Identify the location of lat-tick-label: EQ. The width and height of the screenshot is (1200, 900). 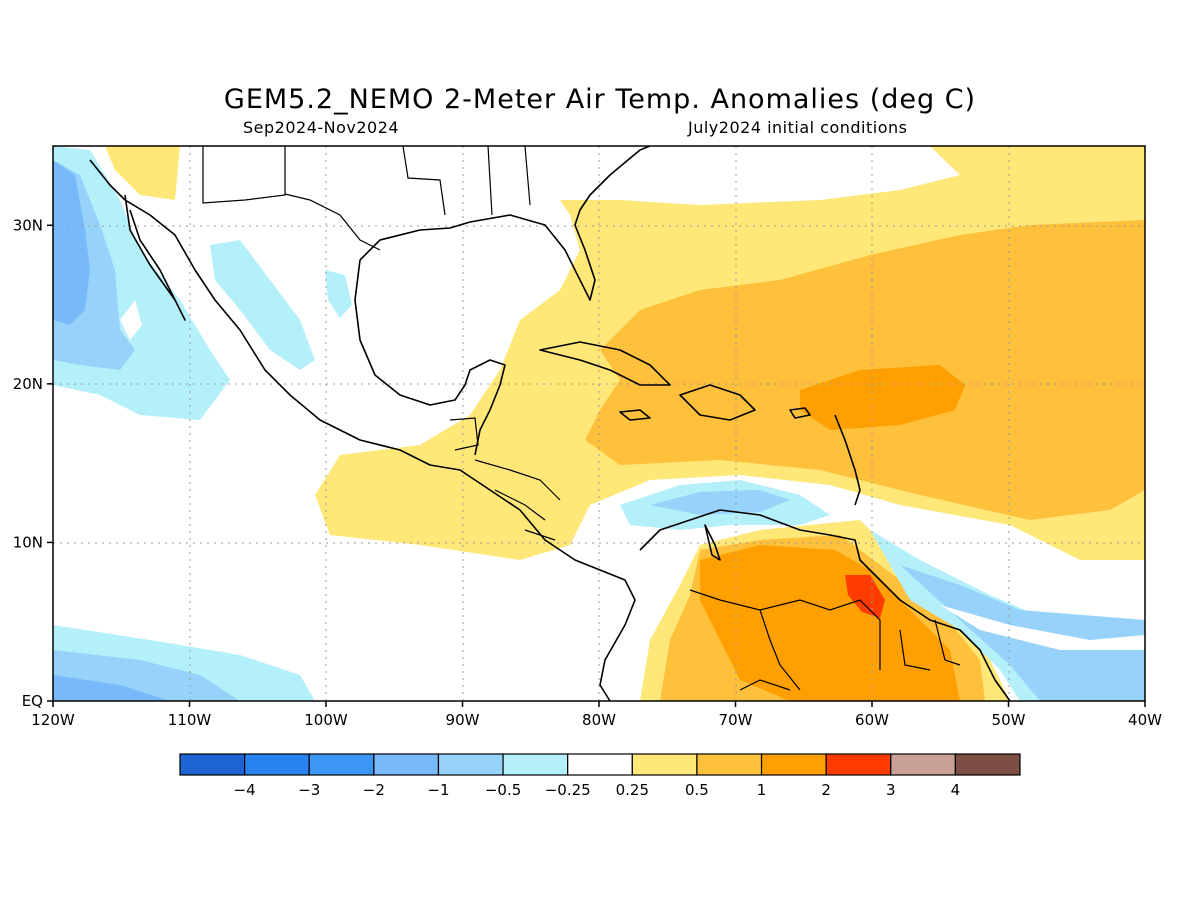
(32, 701).